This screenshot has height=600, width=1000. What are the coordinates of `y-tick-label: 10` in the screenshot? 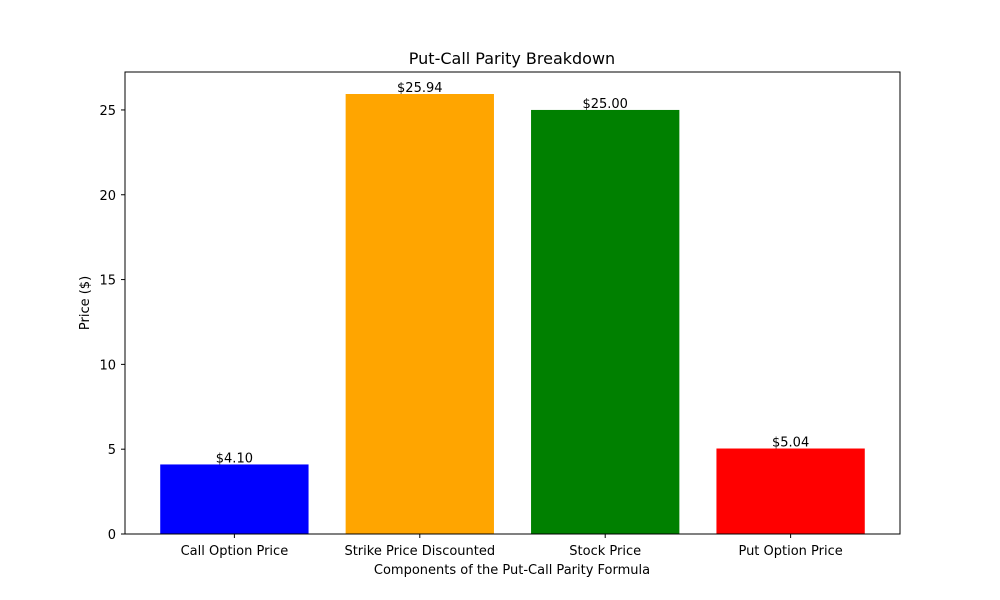 It's located at (107, 365).